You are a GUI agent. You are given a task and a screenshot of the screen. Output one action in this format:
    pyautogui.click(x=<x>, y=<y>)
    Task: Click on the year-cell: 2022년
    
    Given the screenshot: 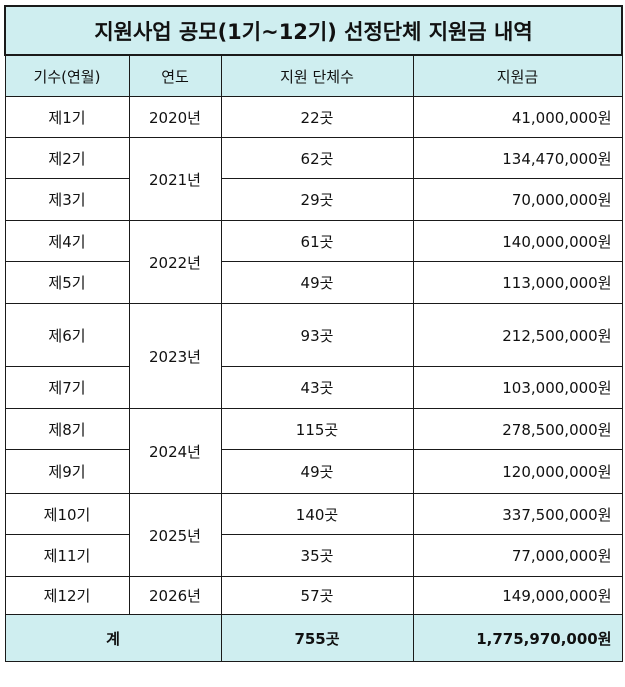 What is the action you would take?
    pyautogui.click(x=175, y=262)
    